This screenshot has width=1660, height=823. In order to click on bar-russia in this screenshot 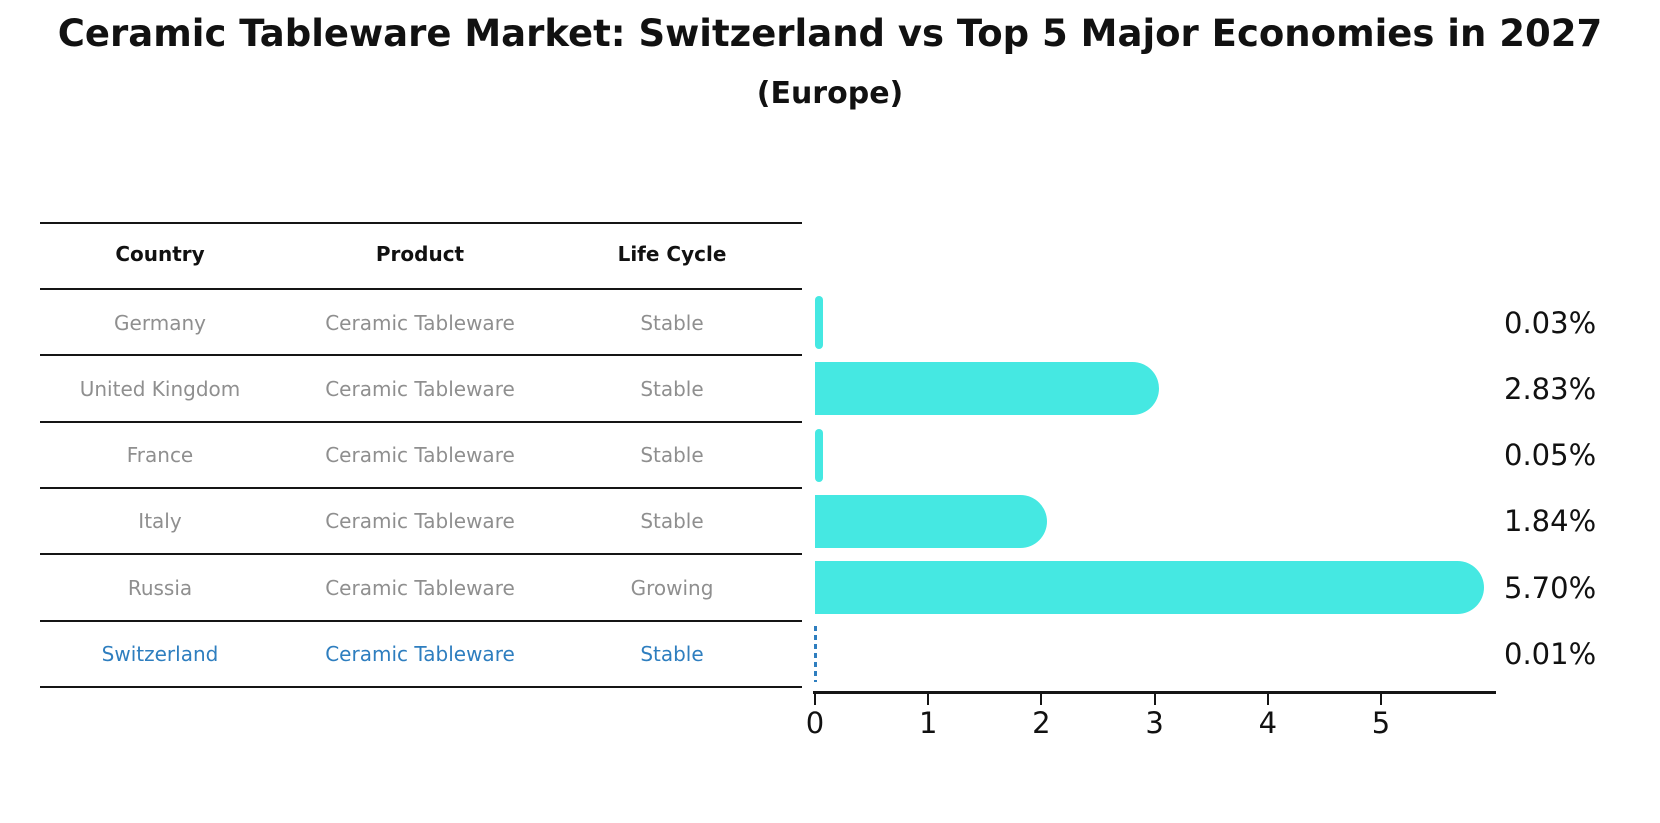, I will do `click(1149, 588)`.